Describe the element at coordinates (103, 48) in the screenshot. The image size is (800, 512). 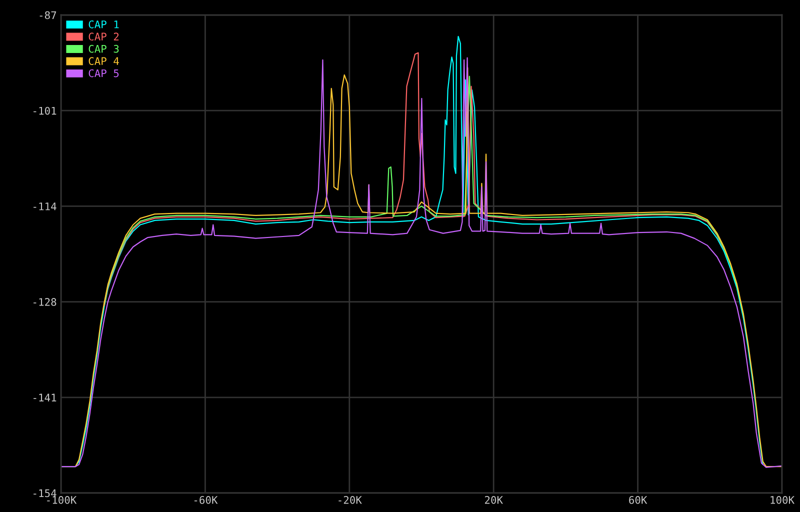
I see `legend-label: CAP 3` at that location.